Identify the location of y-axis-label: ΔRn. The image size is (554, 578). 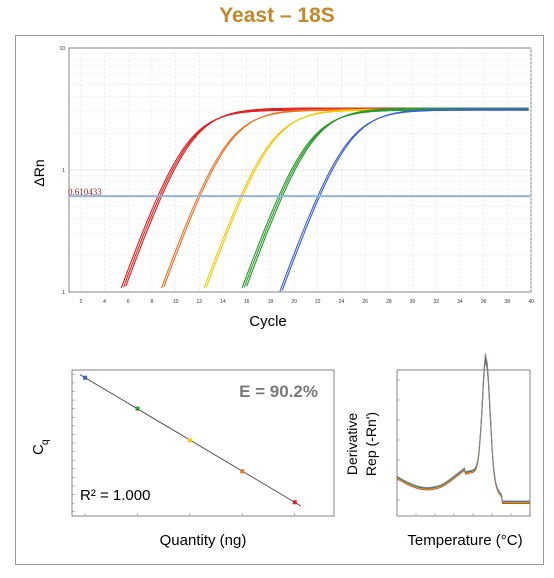
(39, 172).